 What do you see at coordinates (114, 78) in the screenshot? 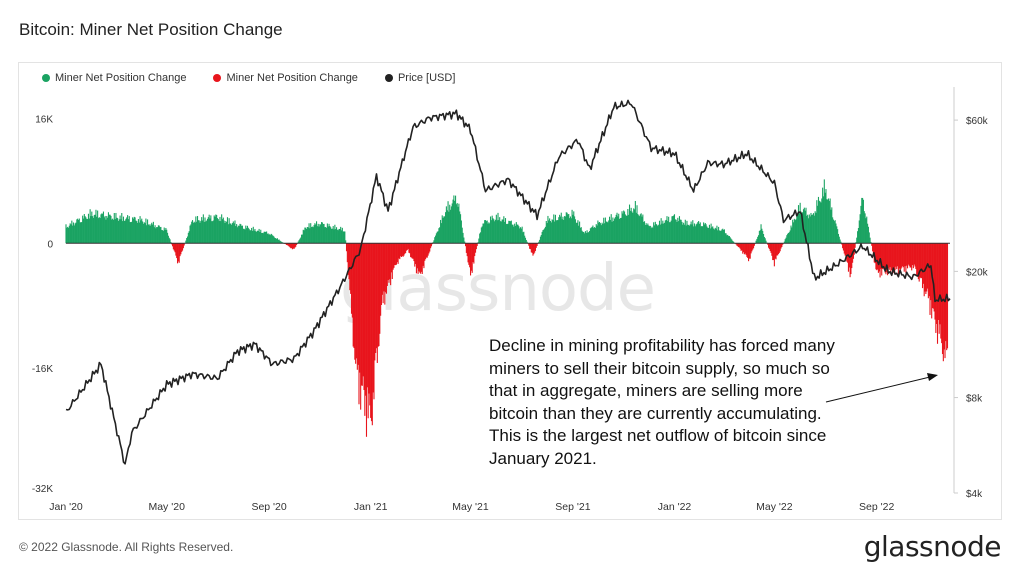
I see `legend-item-positive: Miner Net Position Change` at bounding box center [114, 78].